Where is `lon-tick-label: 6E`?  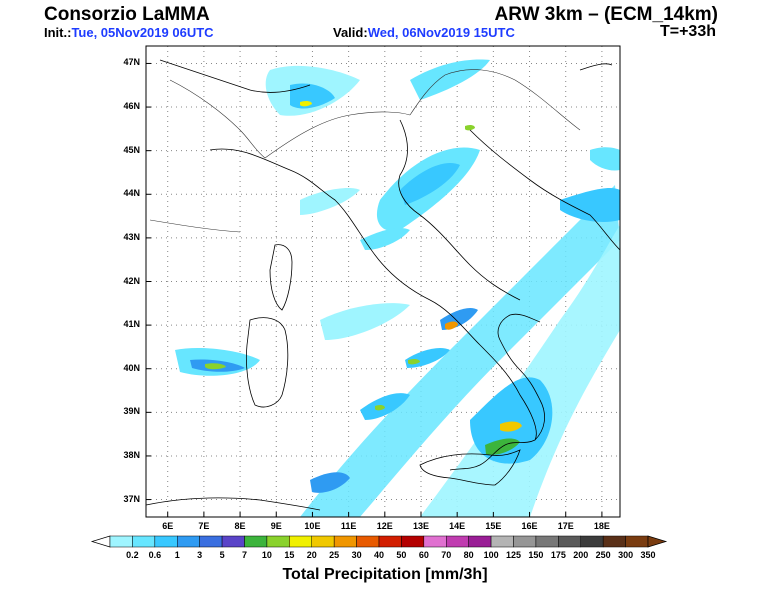
lon-tick-label: 6E is located at coordinates (168, 526).